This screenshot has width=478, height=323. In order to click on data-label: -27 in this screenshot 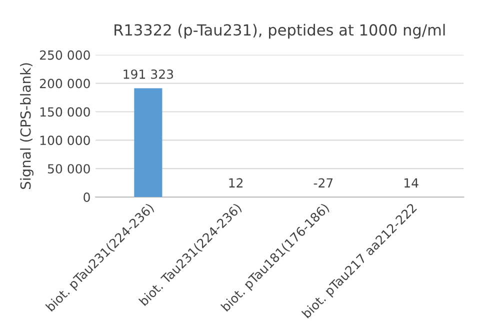, I will do `click(323, 183)`.